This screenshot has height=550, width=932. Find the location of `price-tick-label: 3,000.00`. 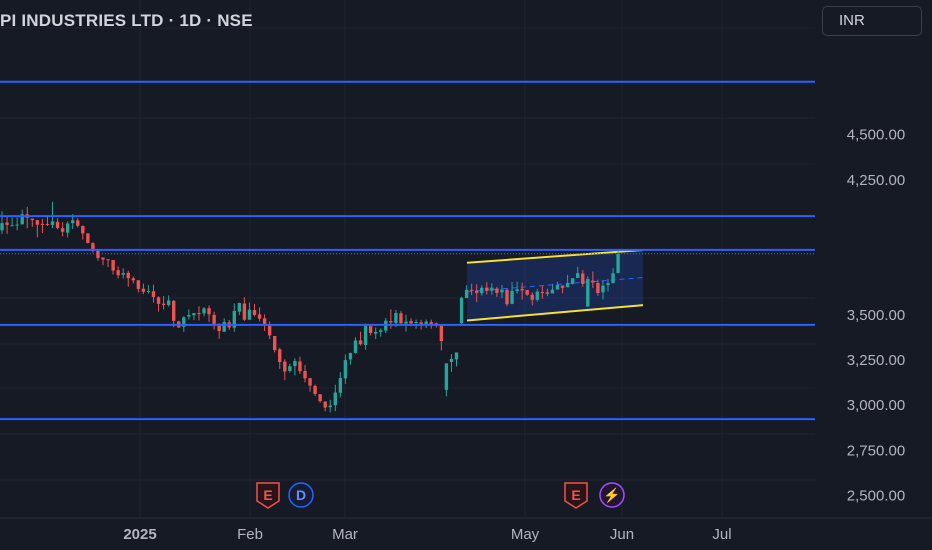

price-tick-label: 3,000.00 is located at coordinates (876, 405).